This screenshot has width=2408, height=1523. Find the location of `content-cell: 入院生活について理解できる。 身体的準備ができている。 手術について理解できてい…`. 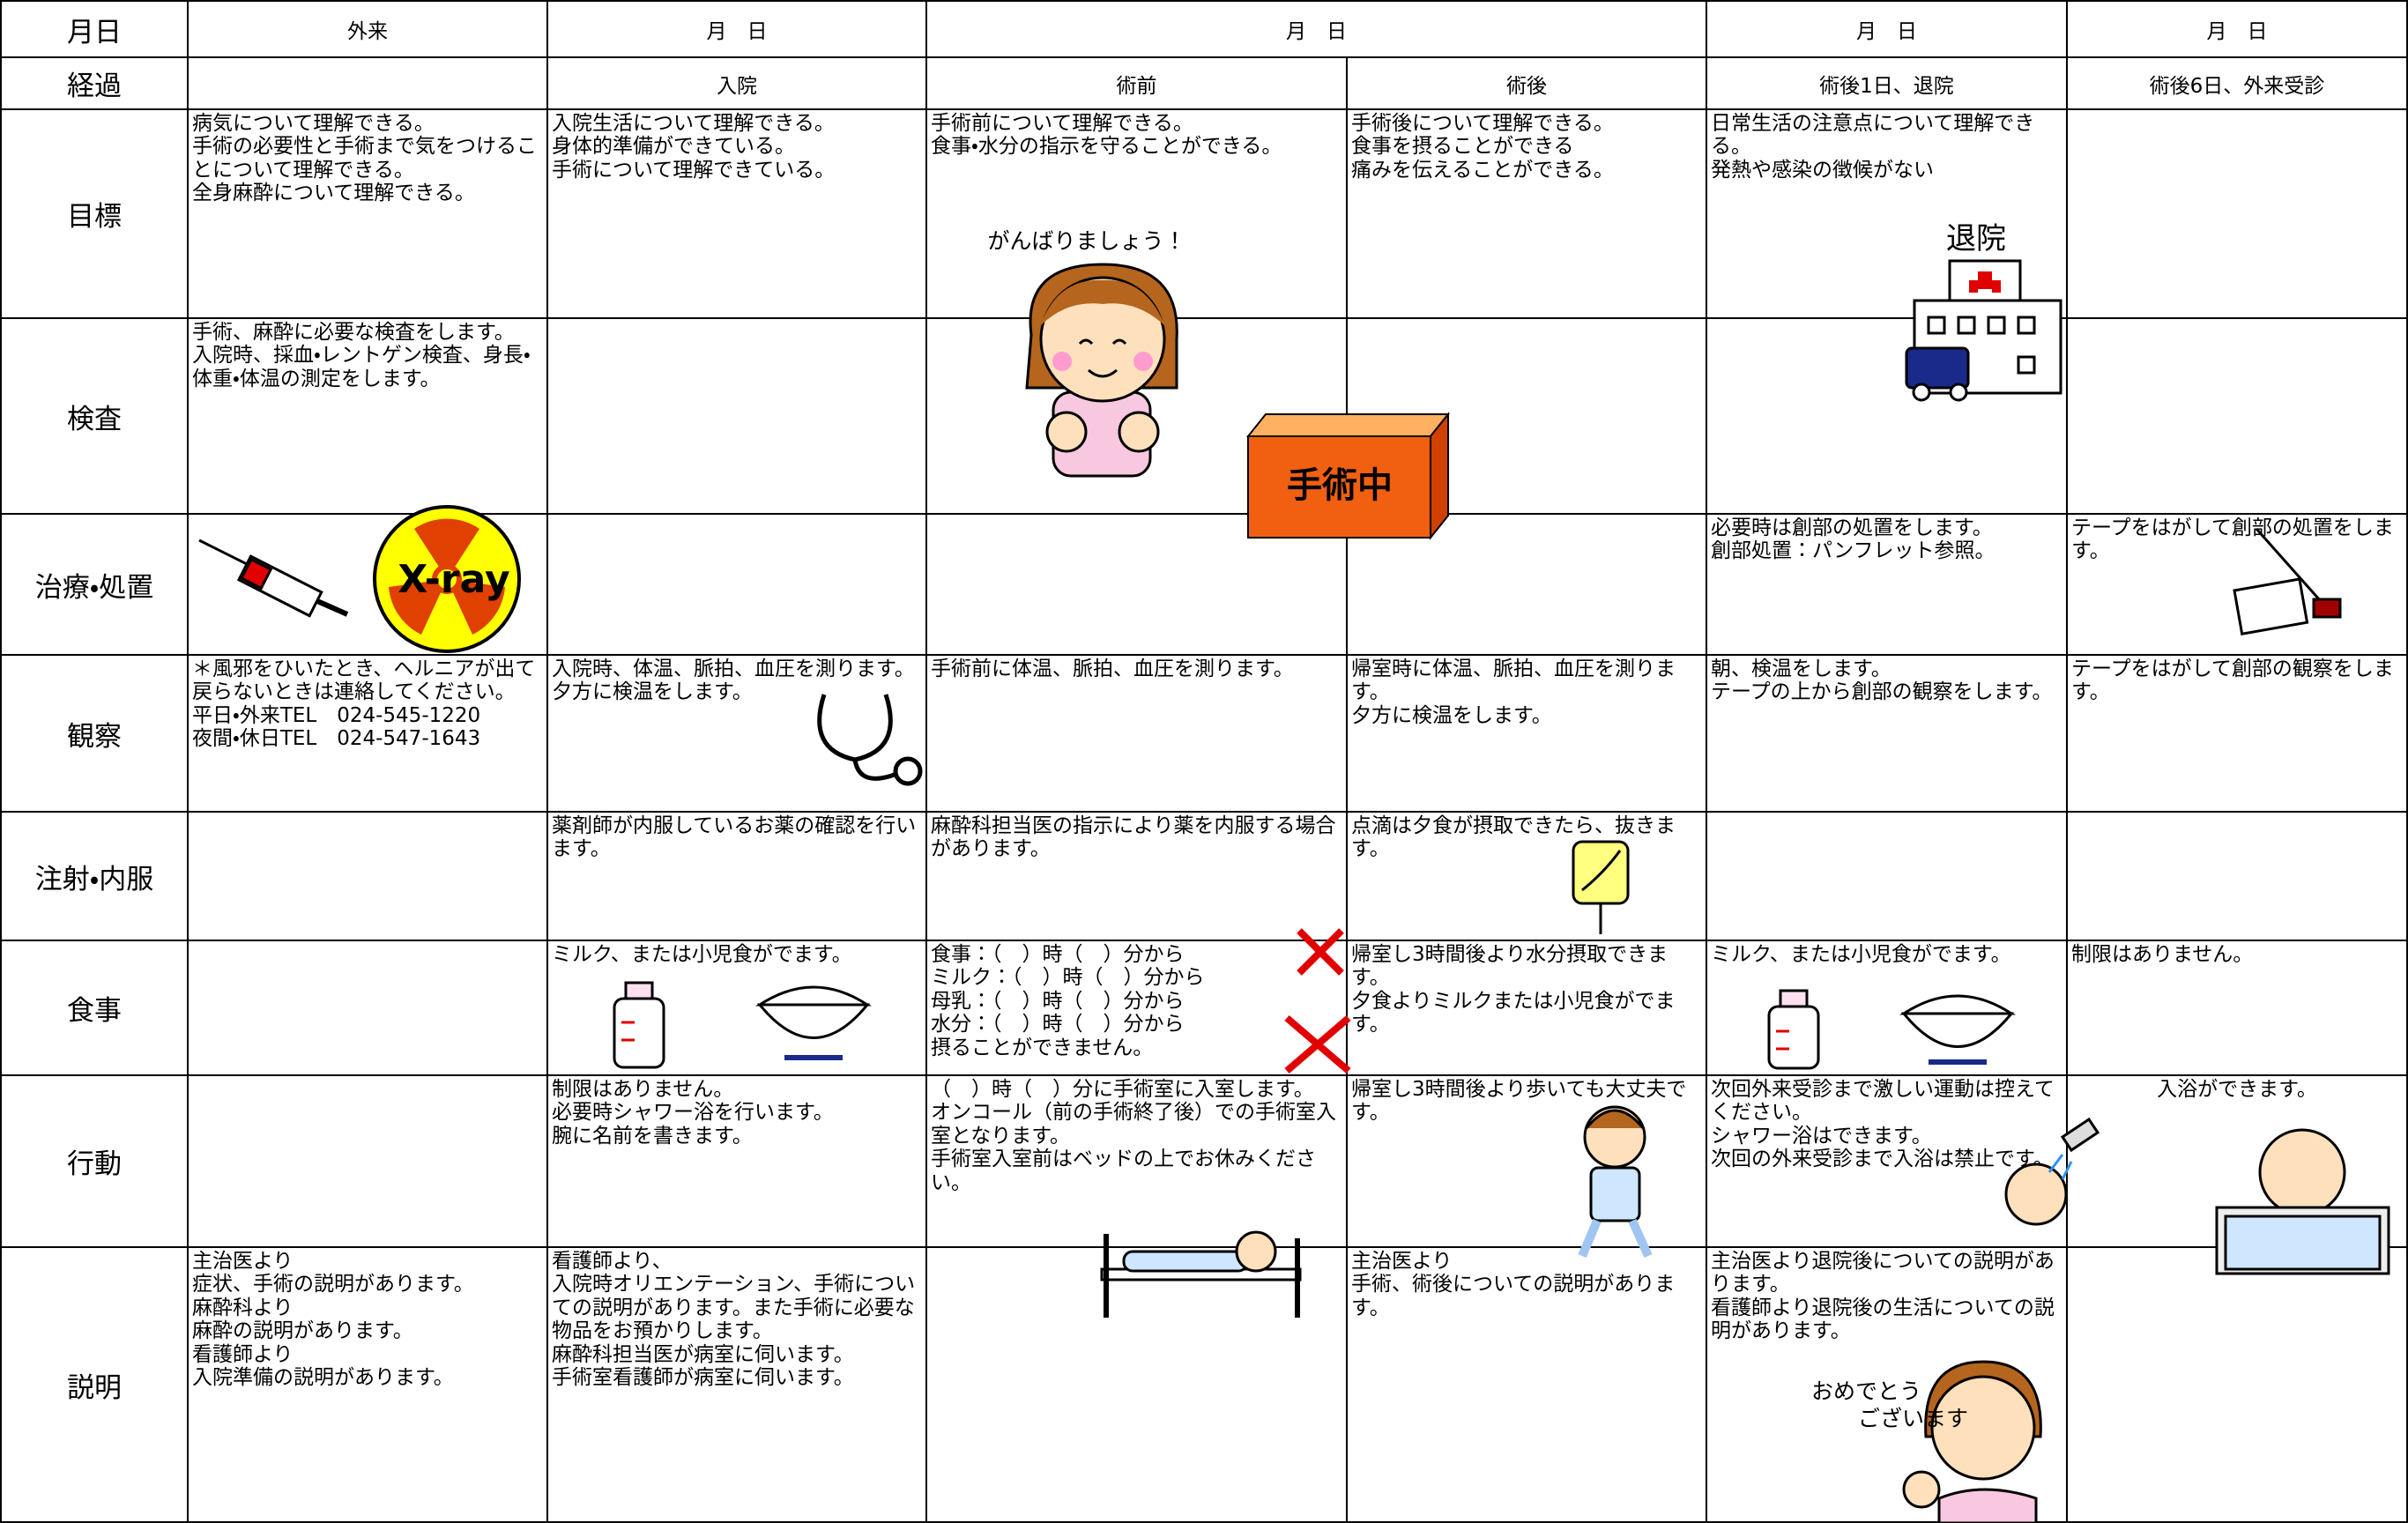

content-cell: 入院生活について理解できる。 身体的準備ができている。 手術について理解できてい… is located at coordinates (737, 214).